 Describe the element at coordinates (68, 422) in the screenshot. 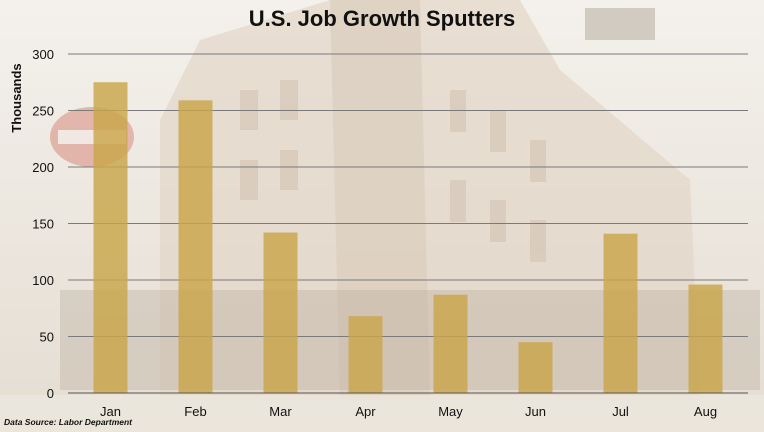

I see `data-source-note: Data Source: Labor Department` at that location.